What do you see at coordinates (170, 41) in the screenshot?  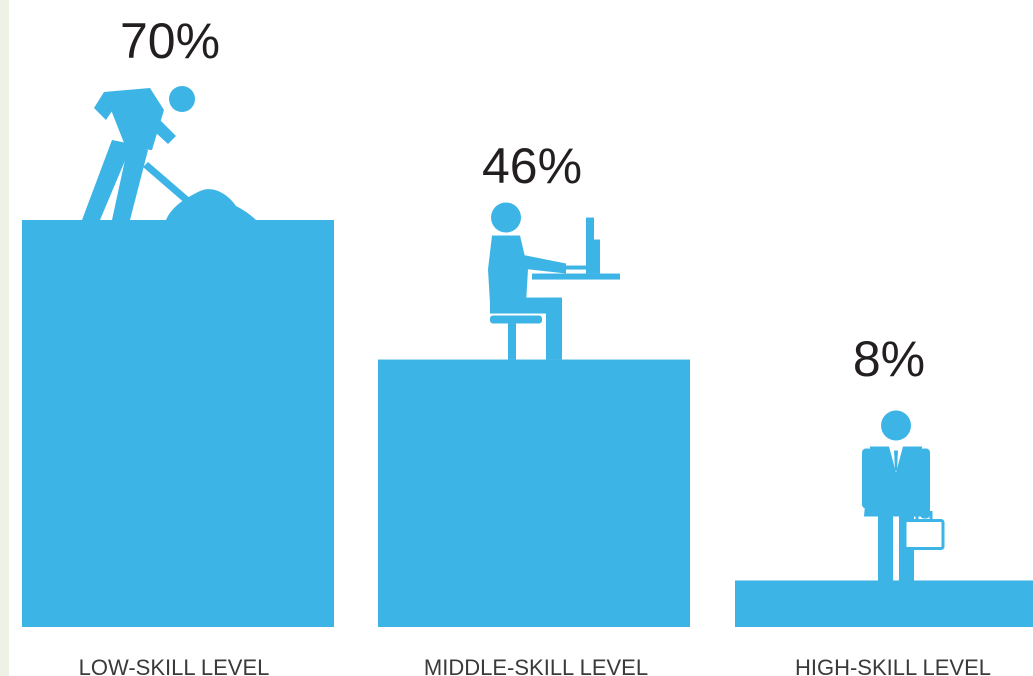 I see `data-label-0: 70%` at bounding box center [170, 41].